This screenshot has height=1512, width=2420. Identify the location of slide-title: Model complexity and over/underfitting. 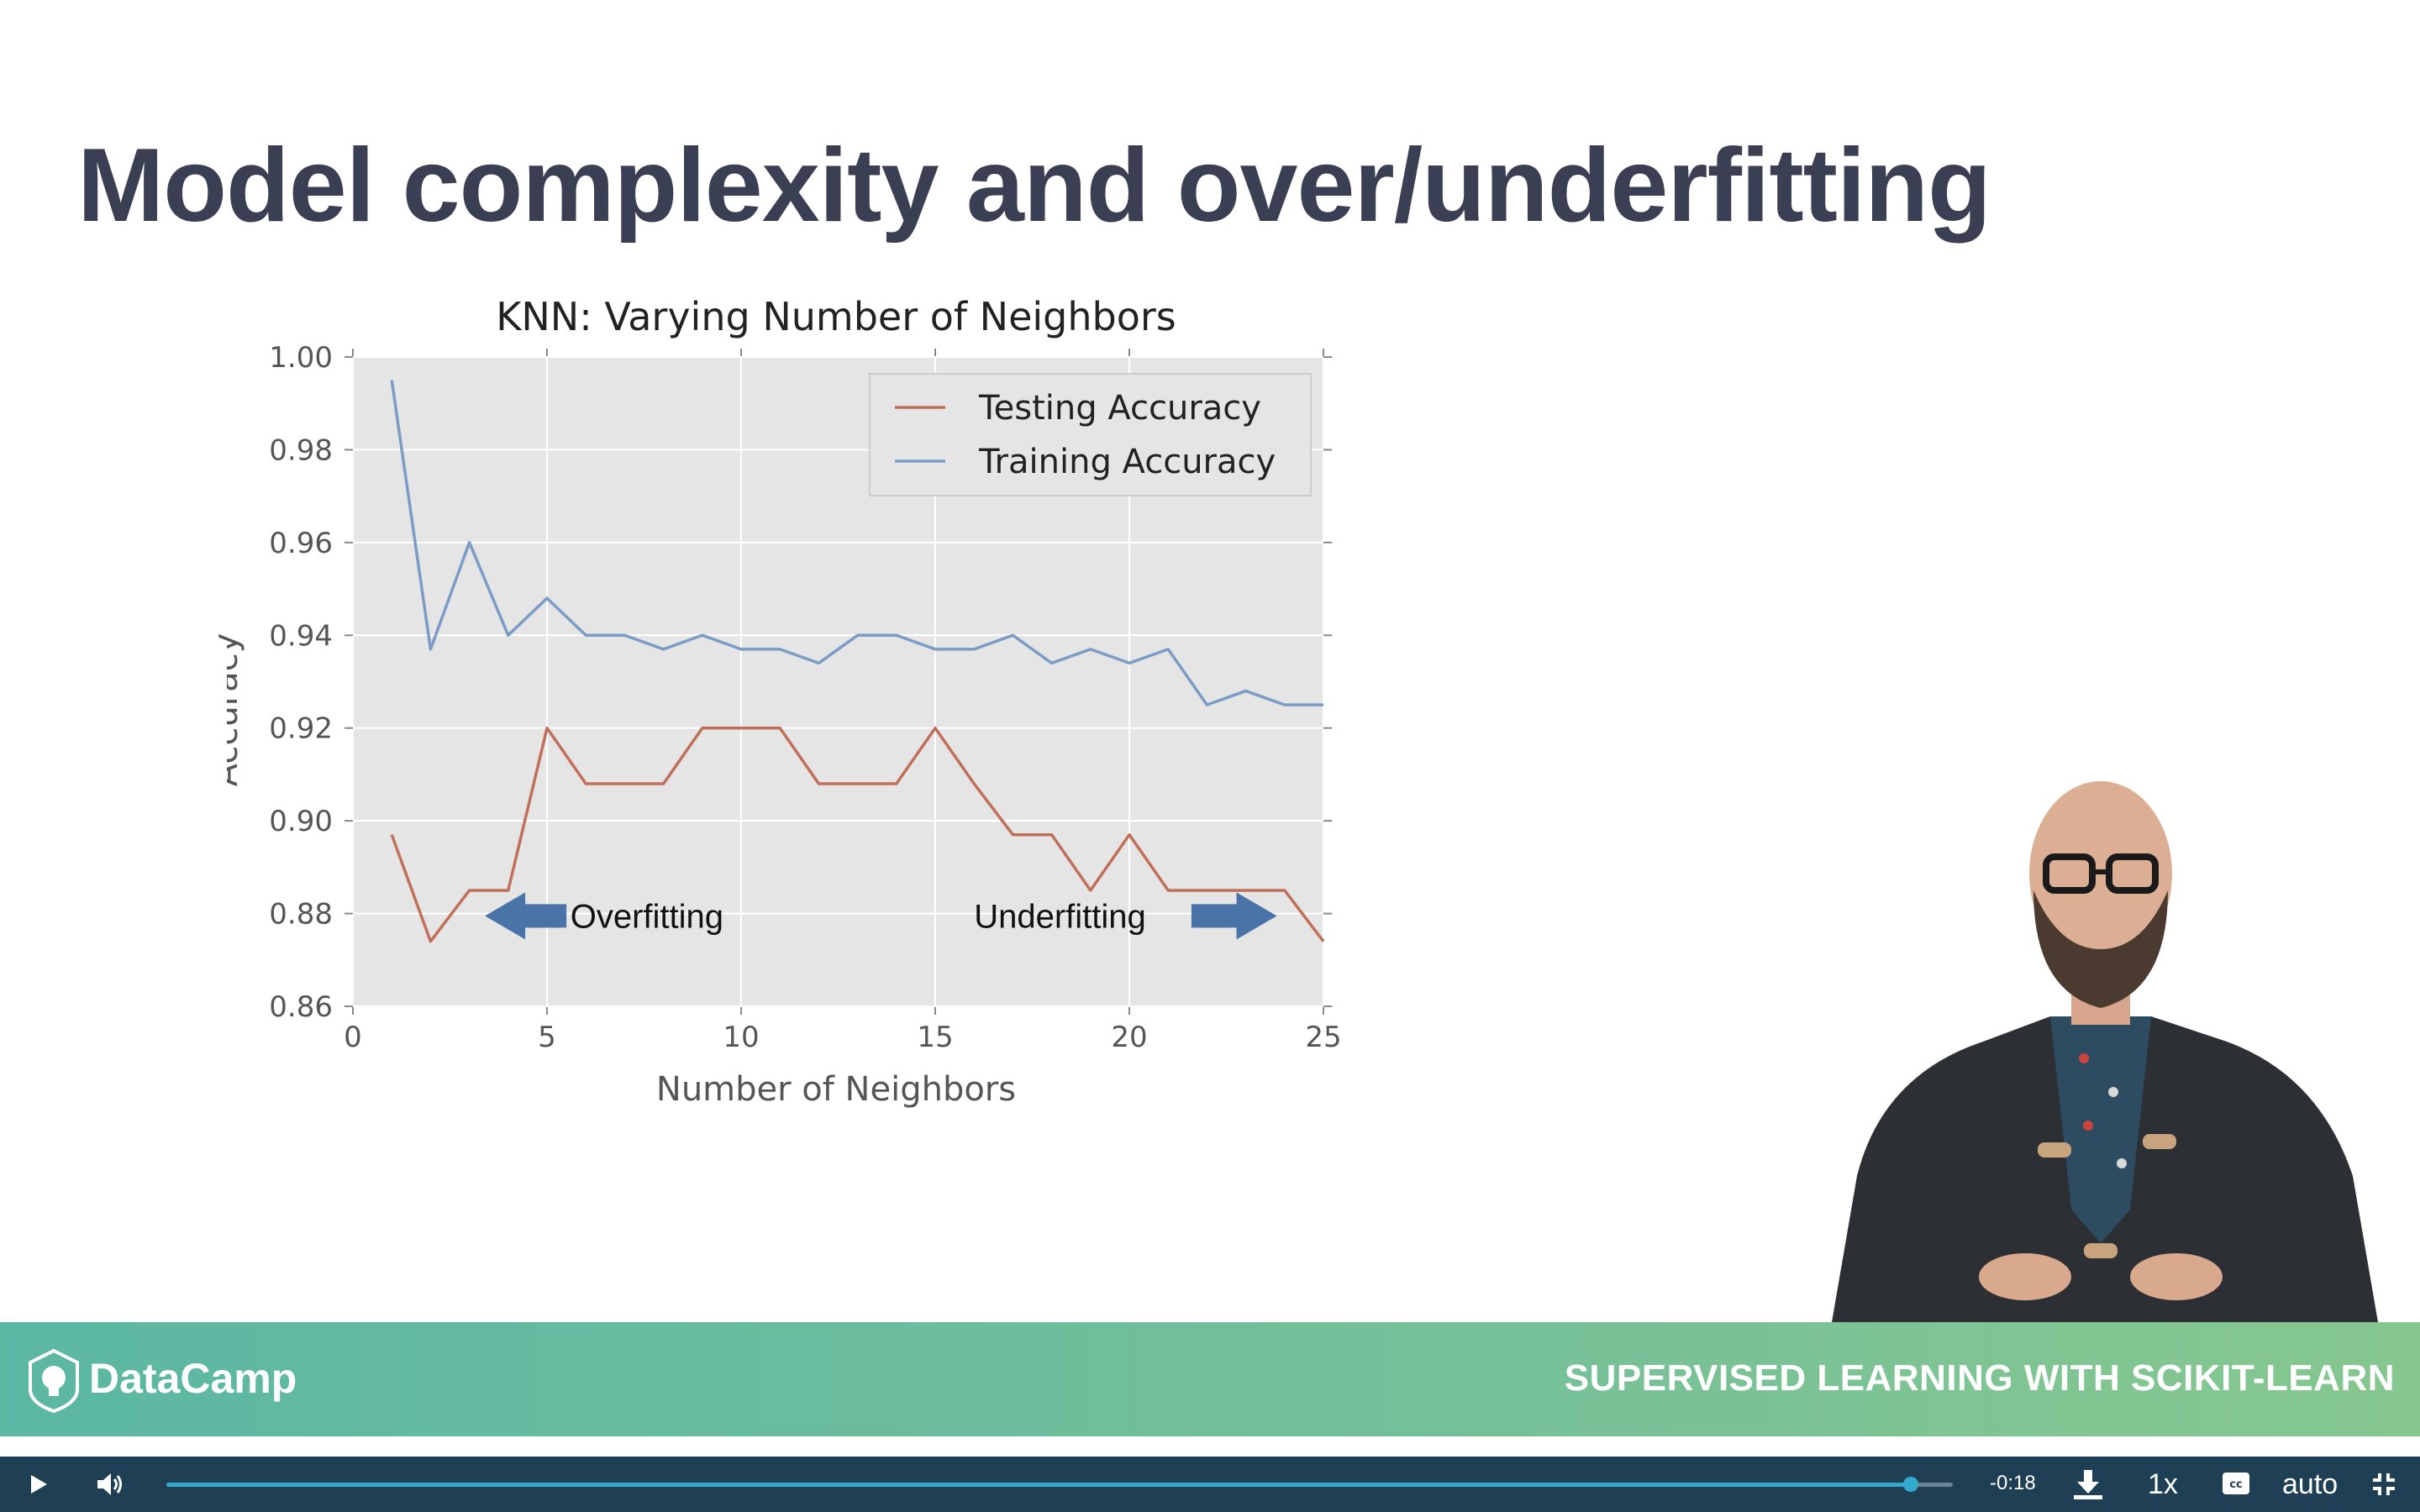
(1034, 186).